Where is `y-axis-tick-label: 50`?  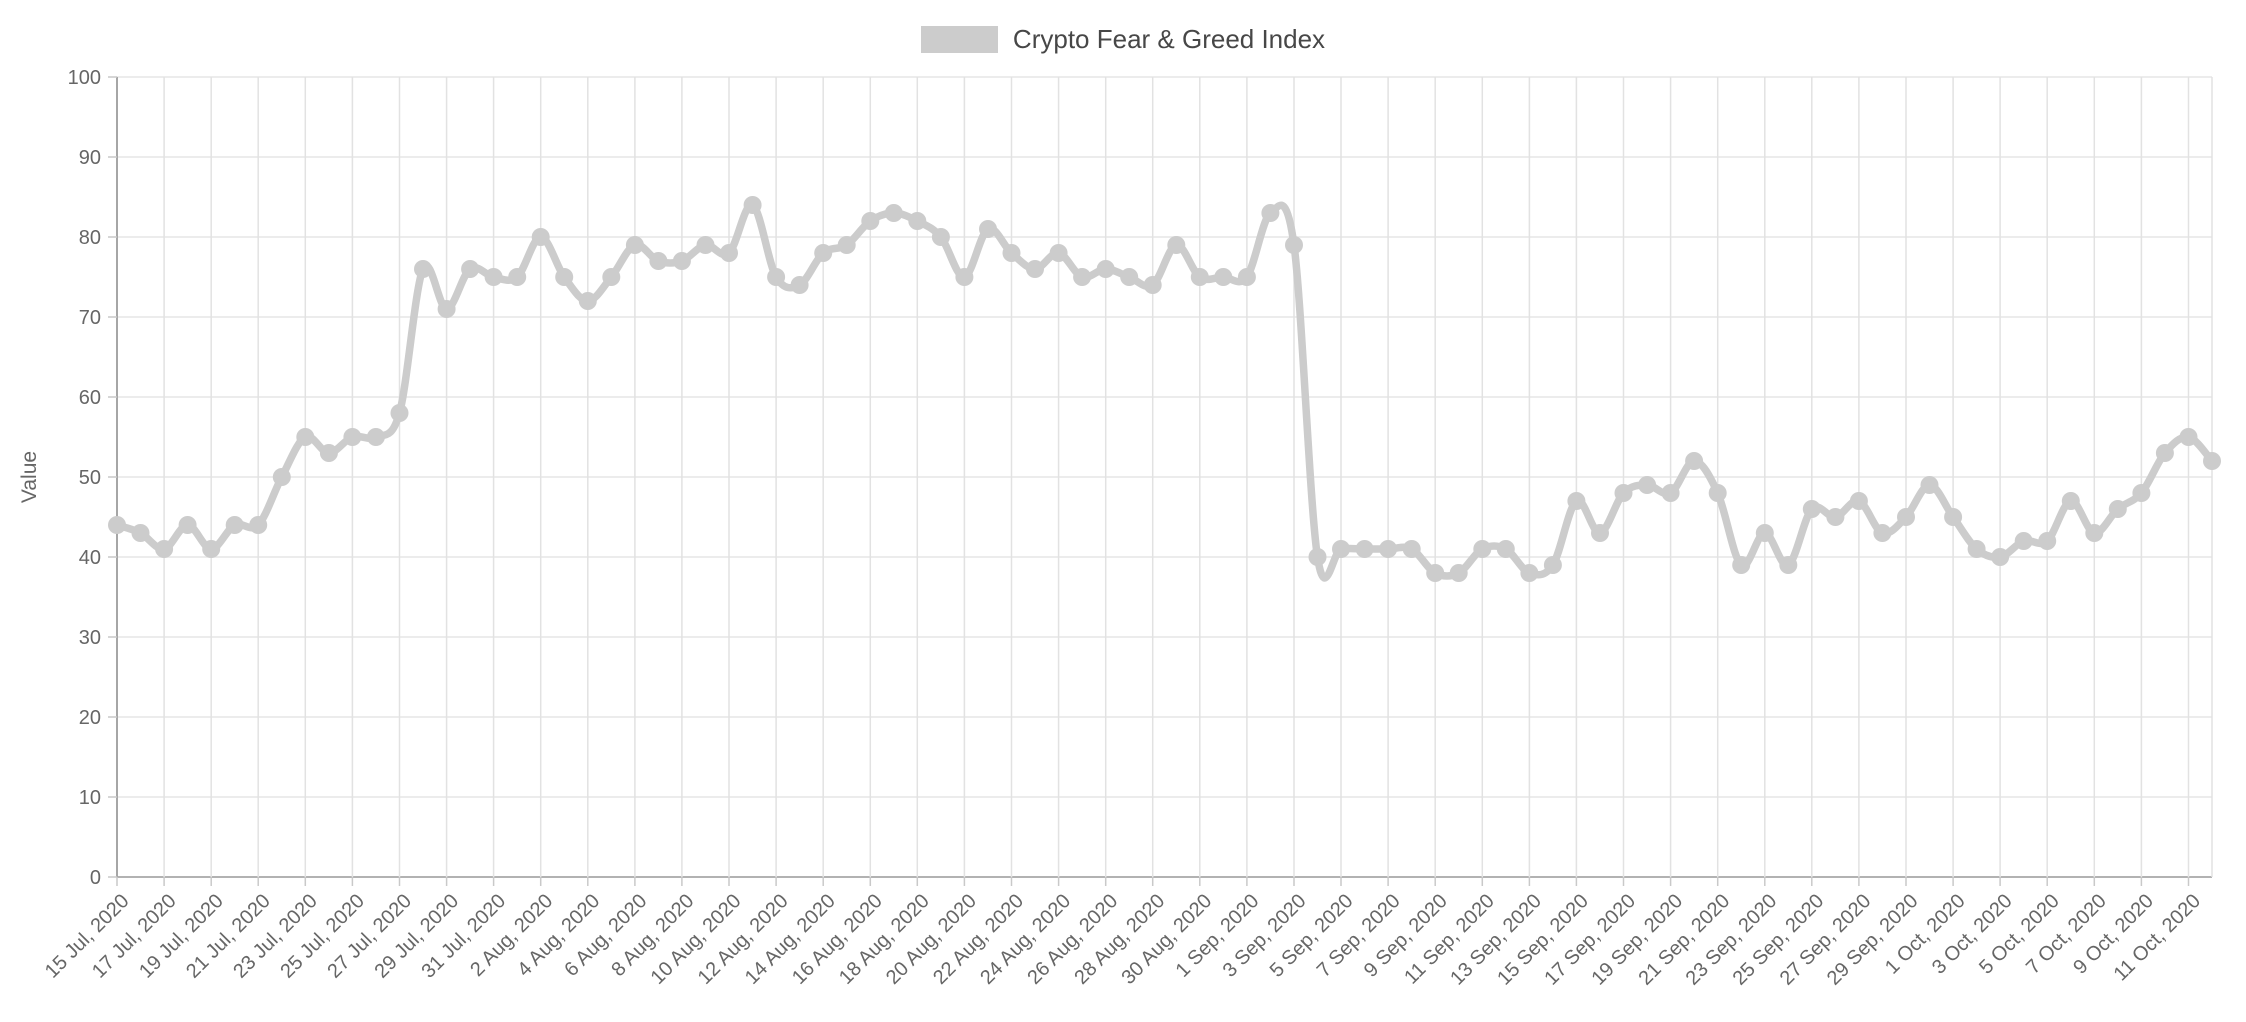
y-axis-tick-label: 50 is located at coordinates (90, 478).